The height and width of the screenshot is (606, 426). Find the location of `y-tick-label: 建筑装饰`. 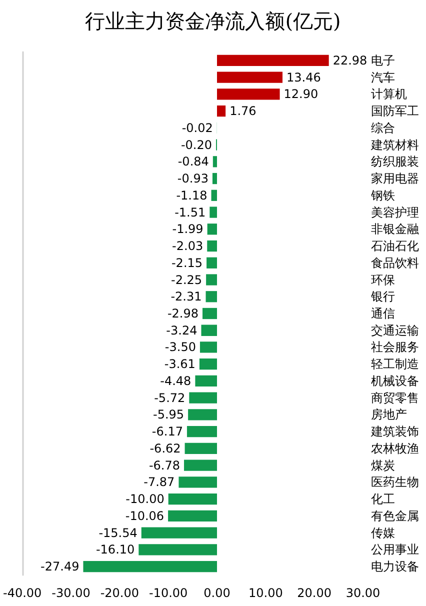

y-tick-label: 建筑装饰 is located at coordinates (394, 431).